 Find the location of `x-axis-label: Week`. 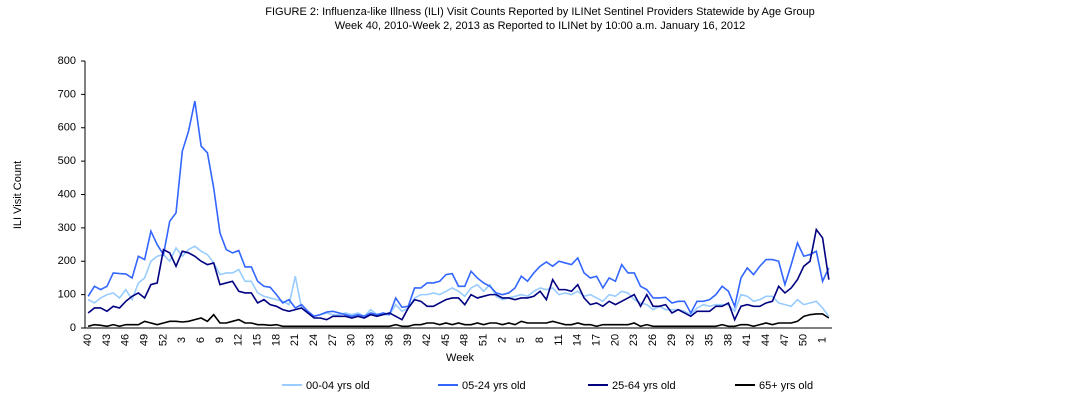

x-axis-label: Week is located at coordinates (460, 358).